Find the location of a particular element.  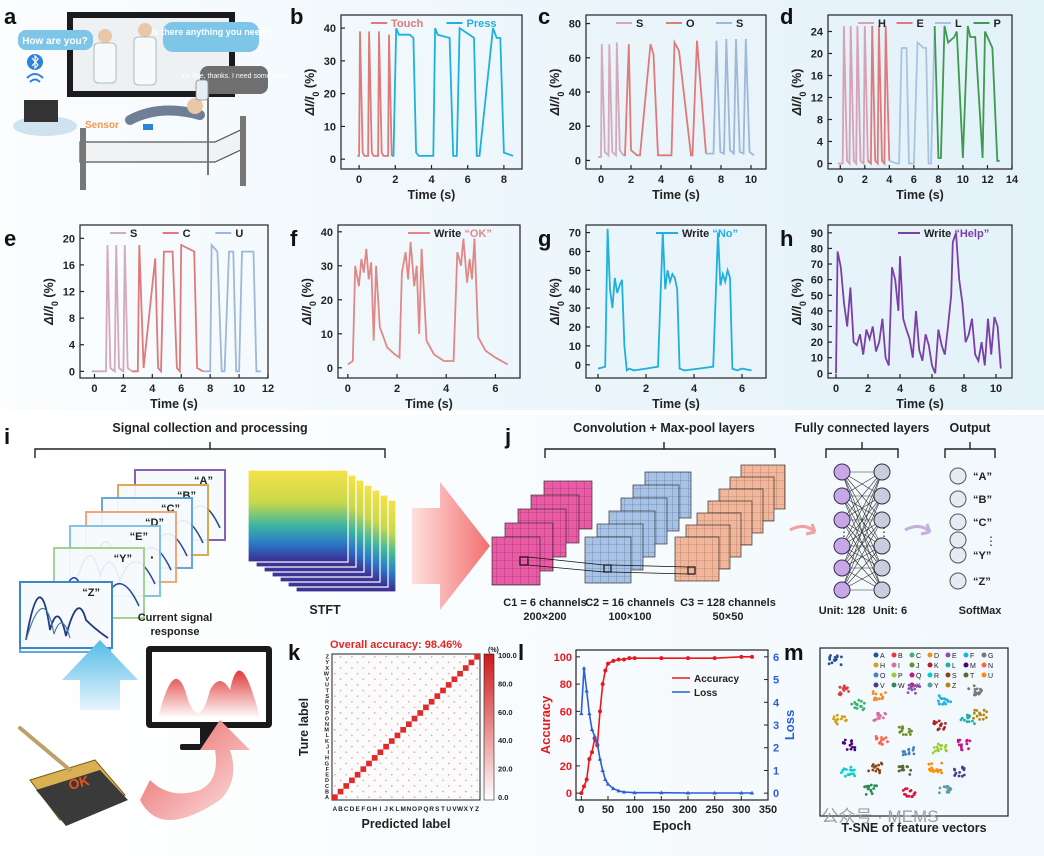

heatmap-title: Overall accuracy: 98.46% is located at coordinates (396, 645).